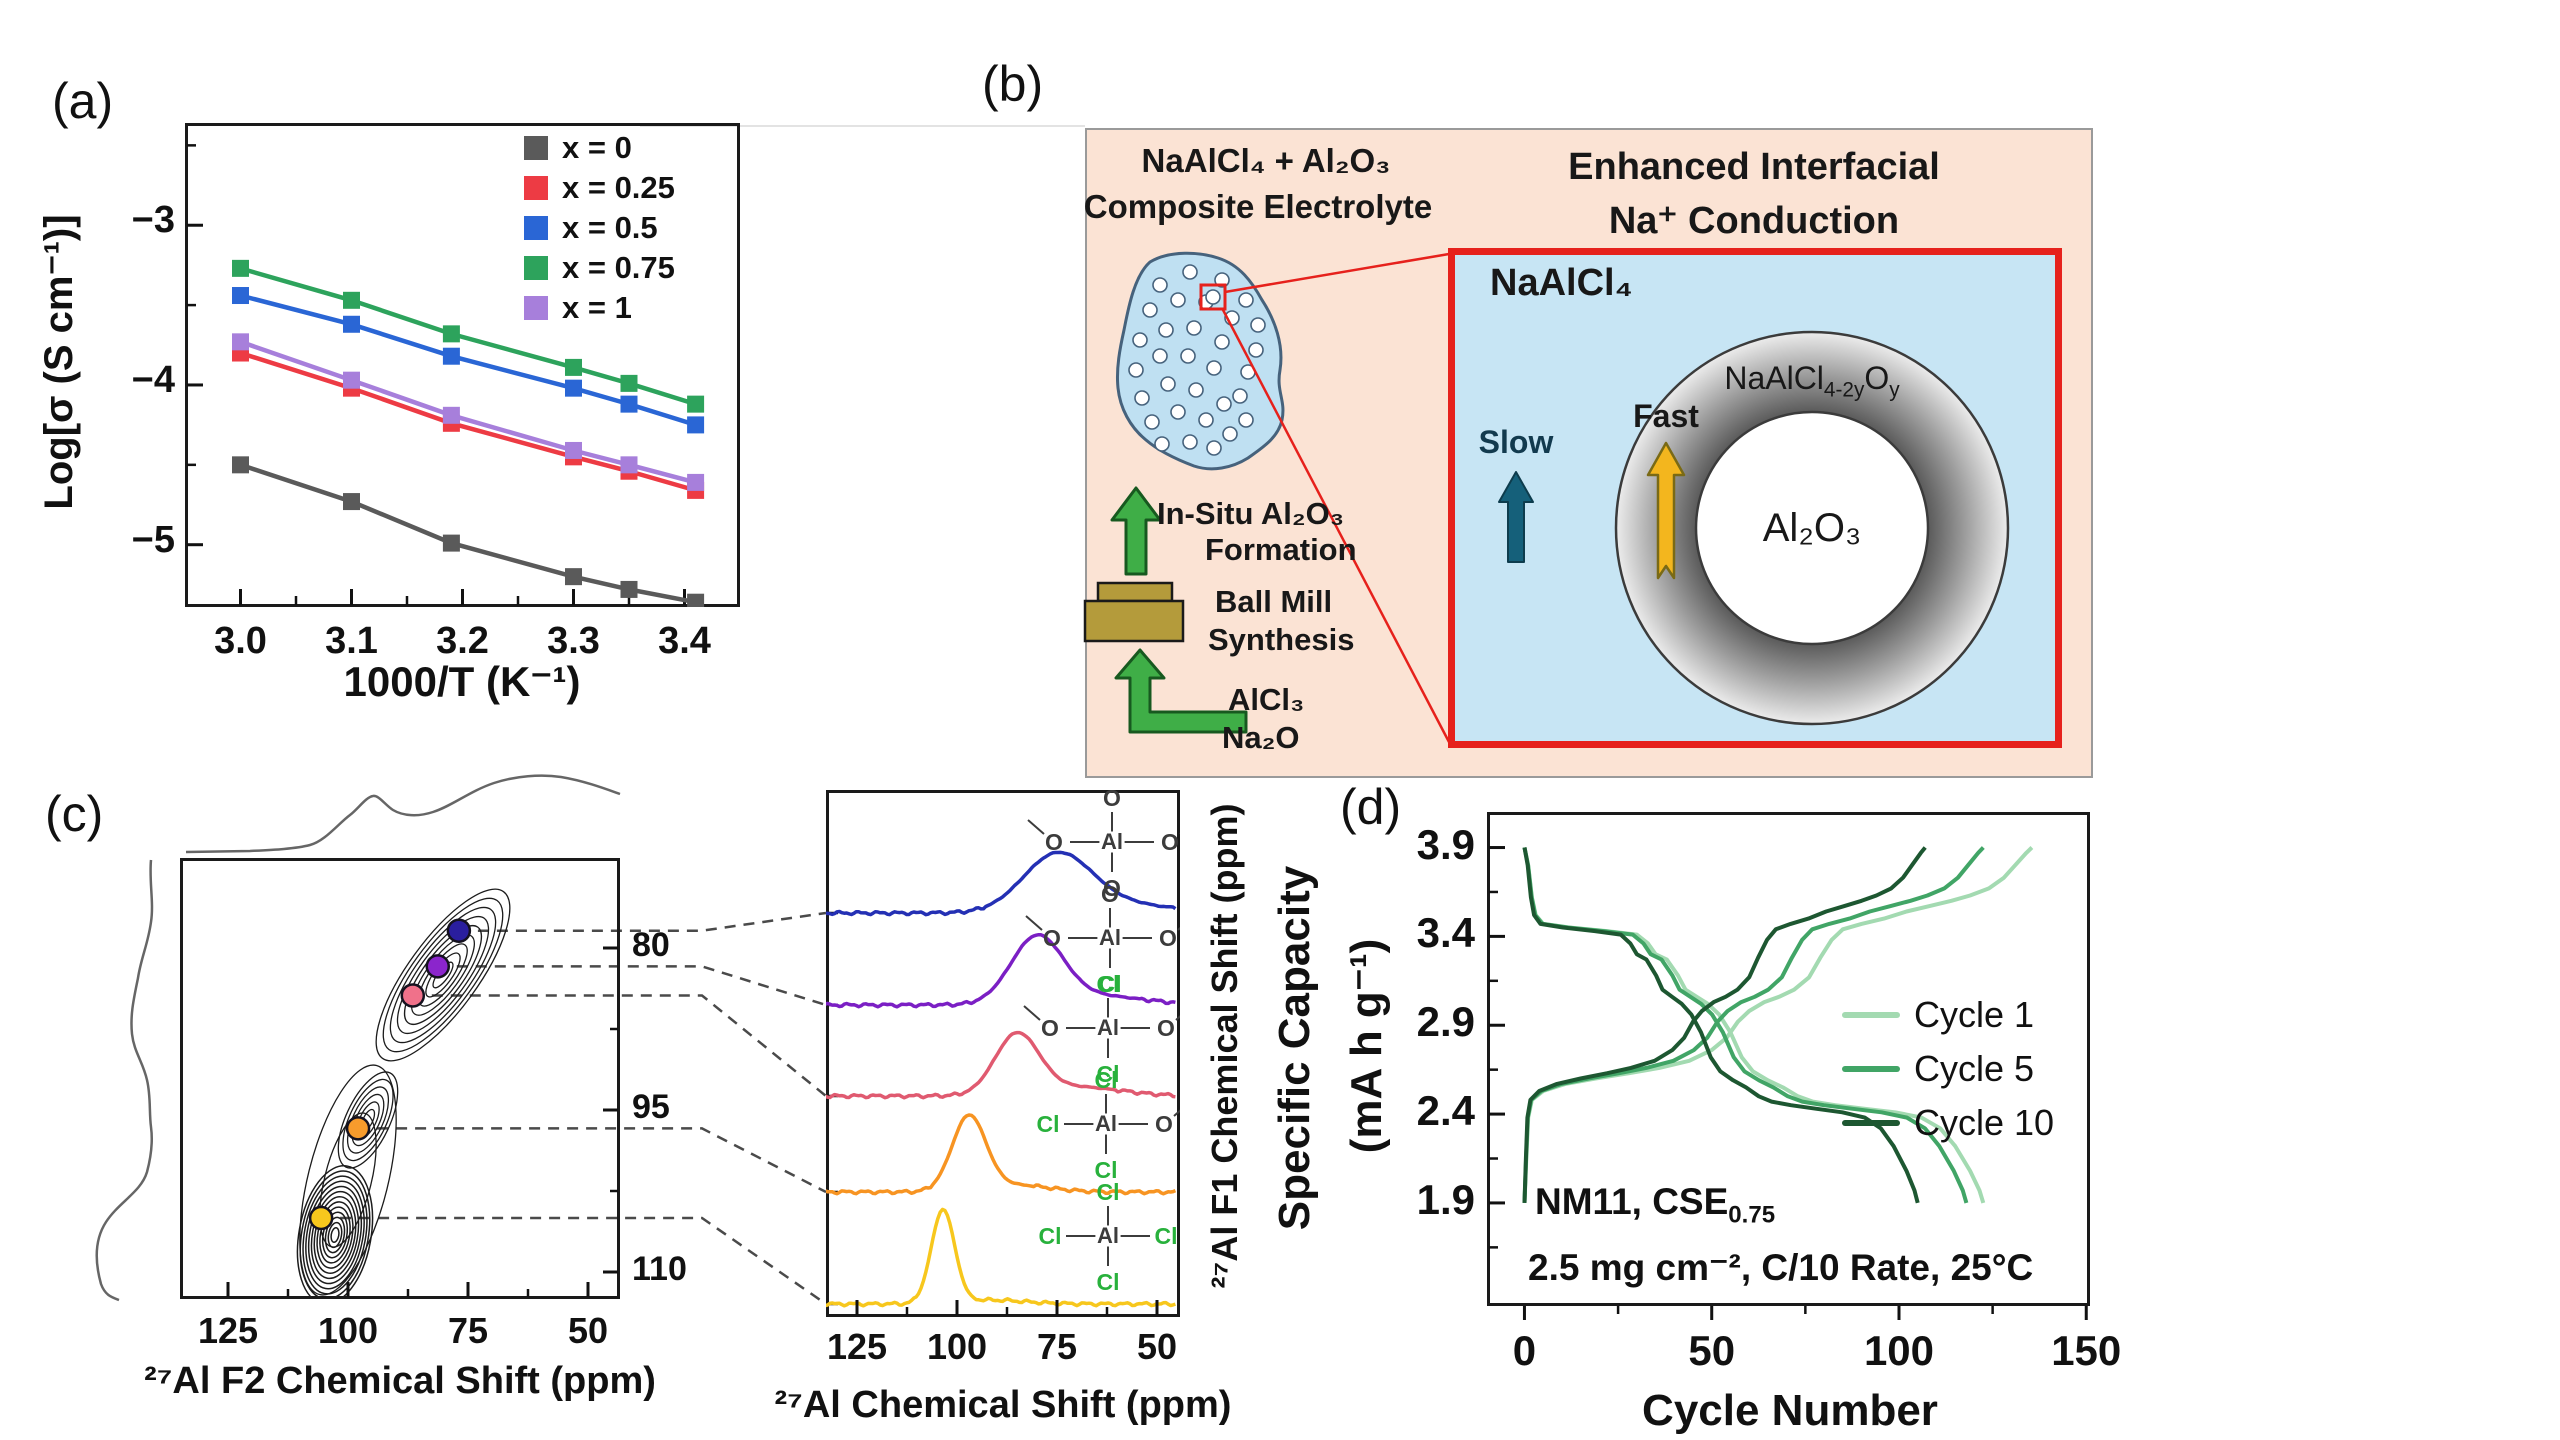  I want to click on panel-d-legend-item: Cycle 10, so click(1948, 1123).